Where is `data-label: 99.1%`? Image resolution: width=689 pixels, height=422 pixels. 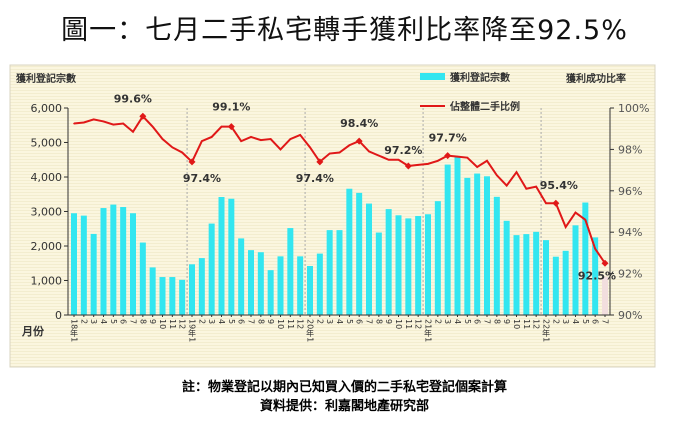
data-label: 99.1% is located at coordinates (231, 107).